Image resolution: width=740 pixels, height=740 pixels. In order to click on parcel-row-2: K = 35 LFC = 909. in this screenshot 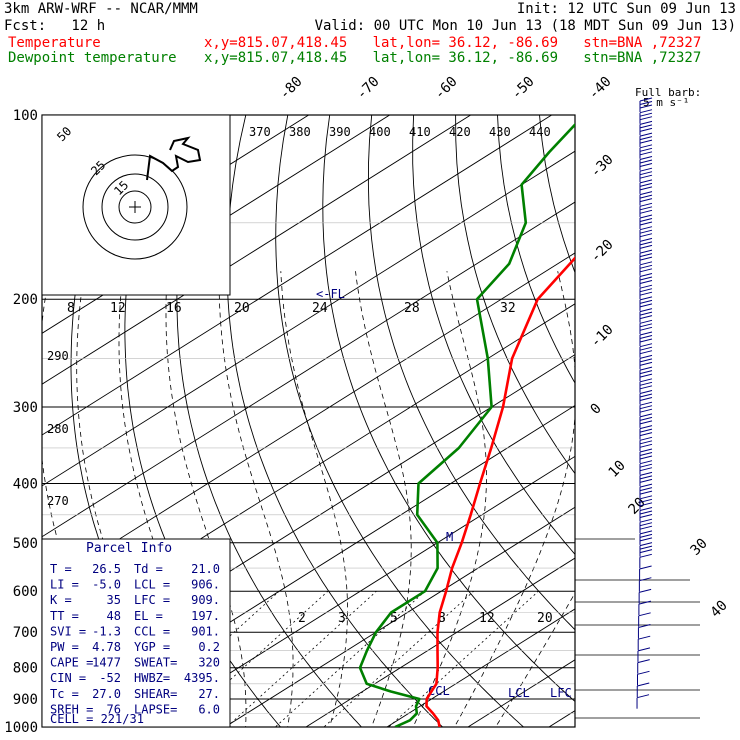, I will do `click(135, 600)`.